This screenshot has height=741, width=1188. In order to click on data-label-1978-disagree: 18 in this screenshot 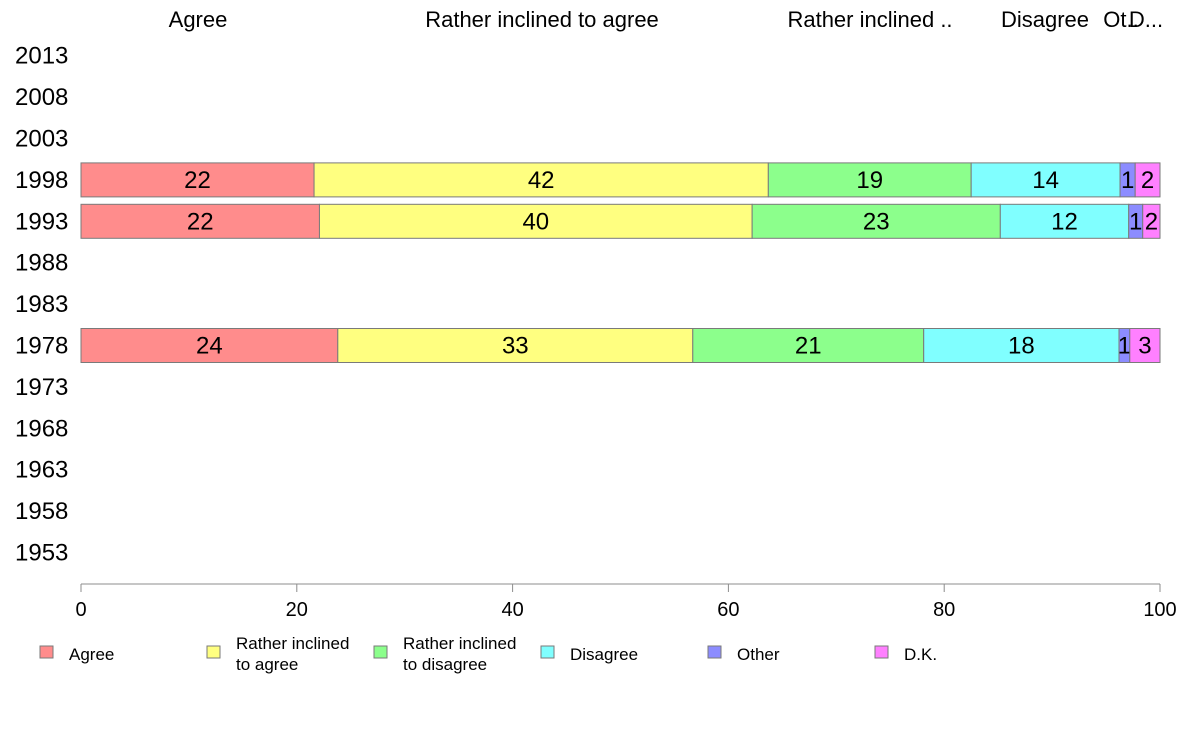, I will do `click(1021, 346)`.